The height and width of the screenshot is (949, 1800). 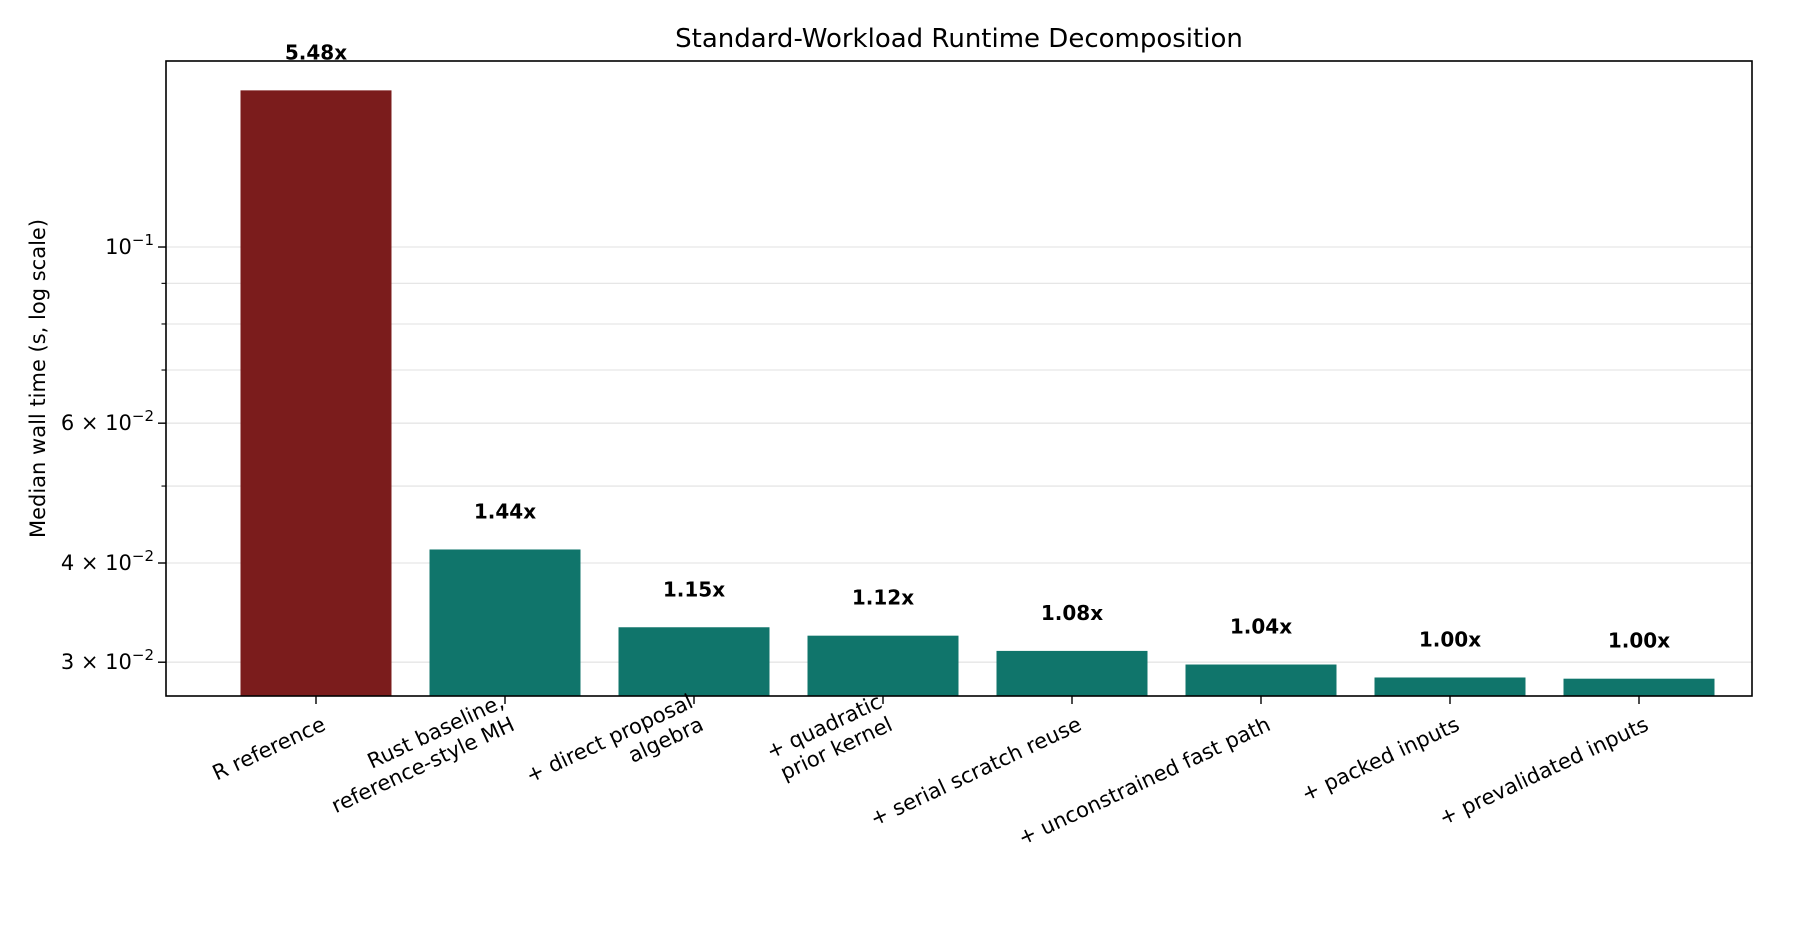 What do you see at coordinates (1380, 759) in the screenshot?
I see `x-tick-label: + packed inputs` at bounding box center [1380, 759].